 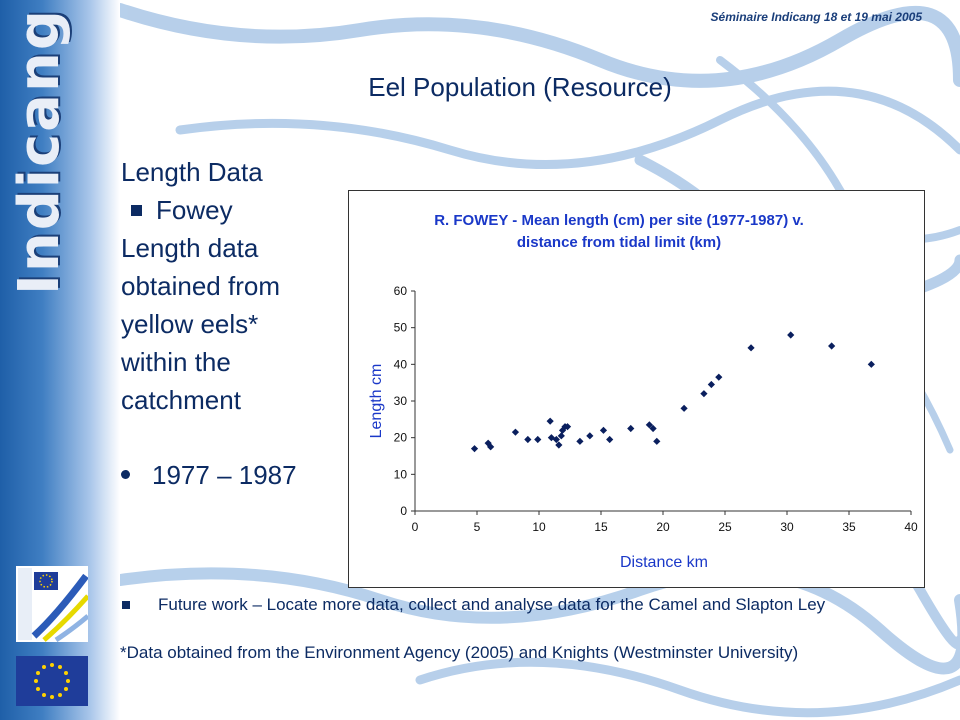 What do you see at coordinates (401, 291) in the screenshot?
I see `y-tick-label: 60` at bounding box center [401, 291].